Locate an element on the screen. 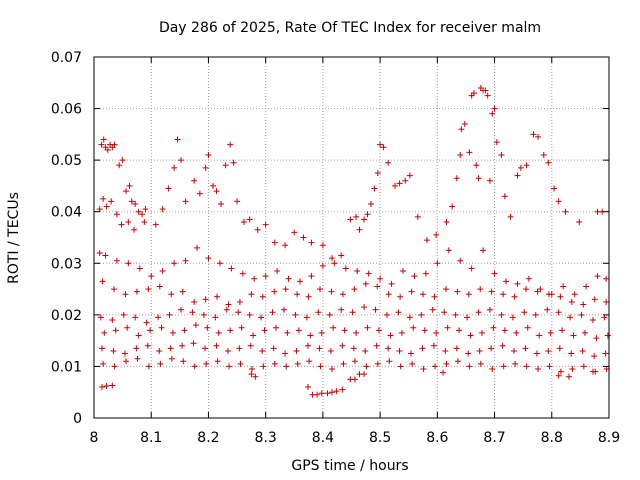 The height and width of the screenshot is (480, 640). x-tick-label: 8 is located at coordinates (94, 438).